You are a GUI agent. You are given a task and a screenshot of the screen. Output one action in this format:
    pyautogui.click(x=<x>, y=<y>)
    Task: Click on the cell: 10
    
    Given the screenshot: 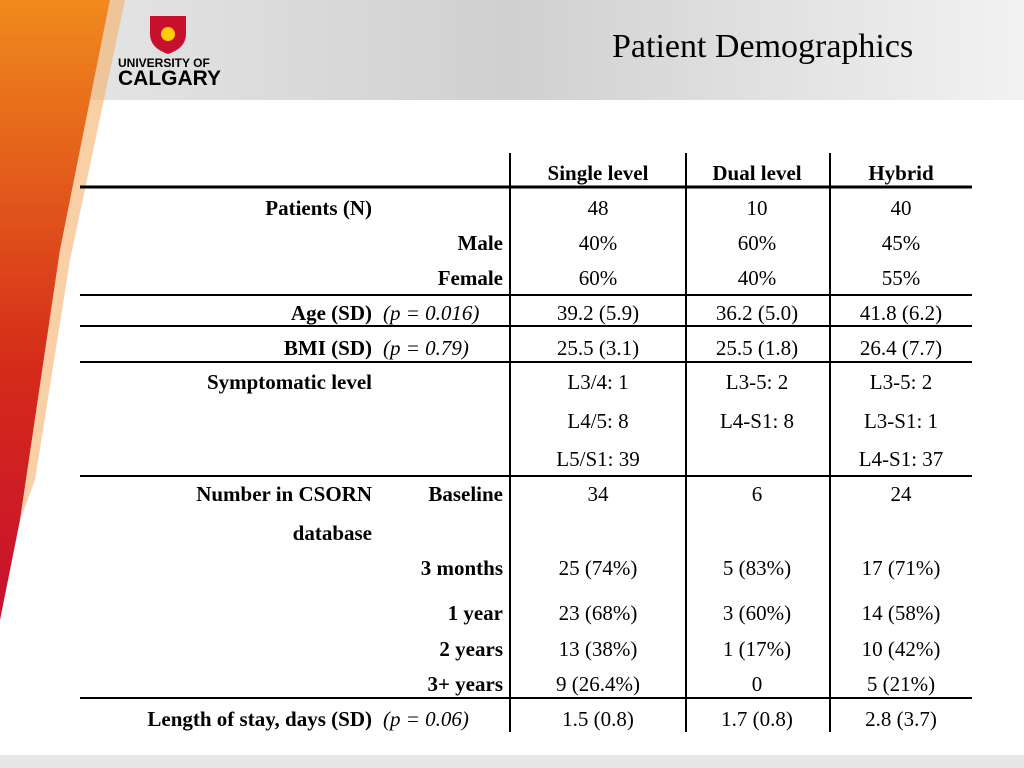 What is the action you would take?
    pyautogui.click(x=757, y=208)
    